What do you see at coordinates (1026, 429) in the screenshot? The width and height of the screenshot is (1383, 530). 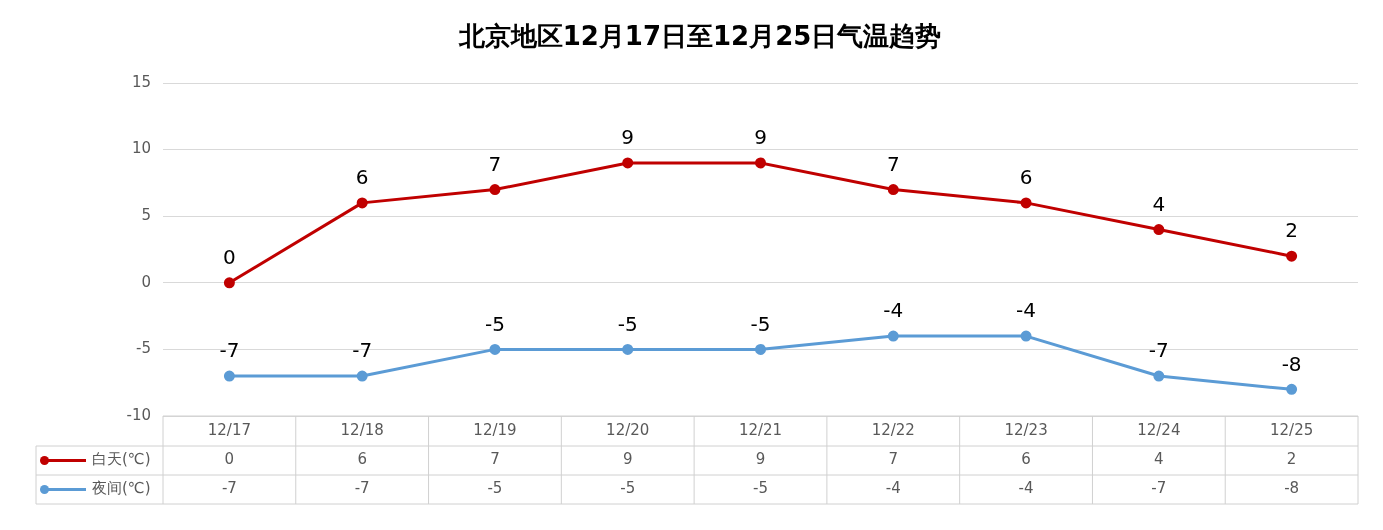 I see `x-tick-label: 12/23` at bounding box center [1026, 429].